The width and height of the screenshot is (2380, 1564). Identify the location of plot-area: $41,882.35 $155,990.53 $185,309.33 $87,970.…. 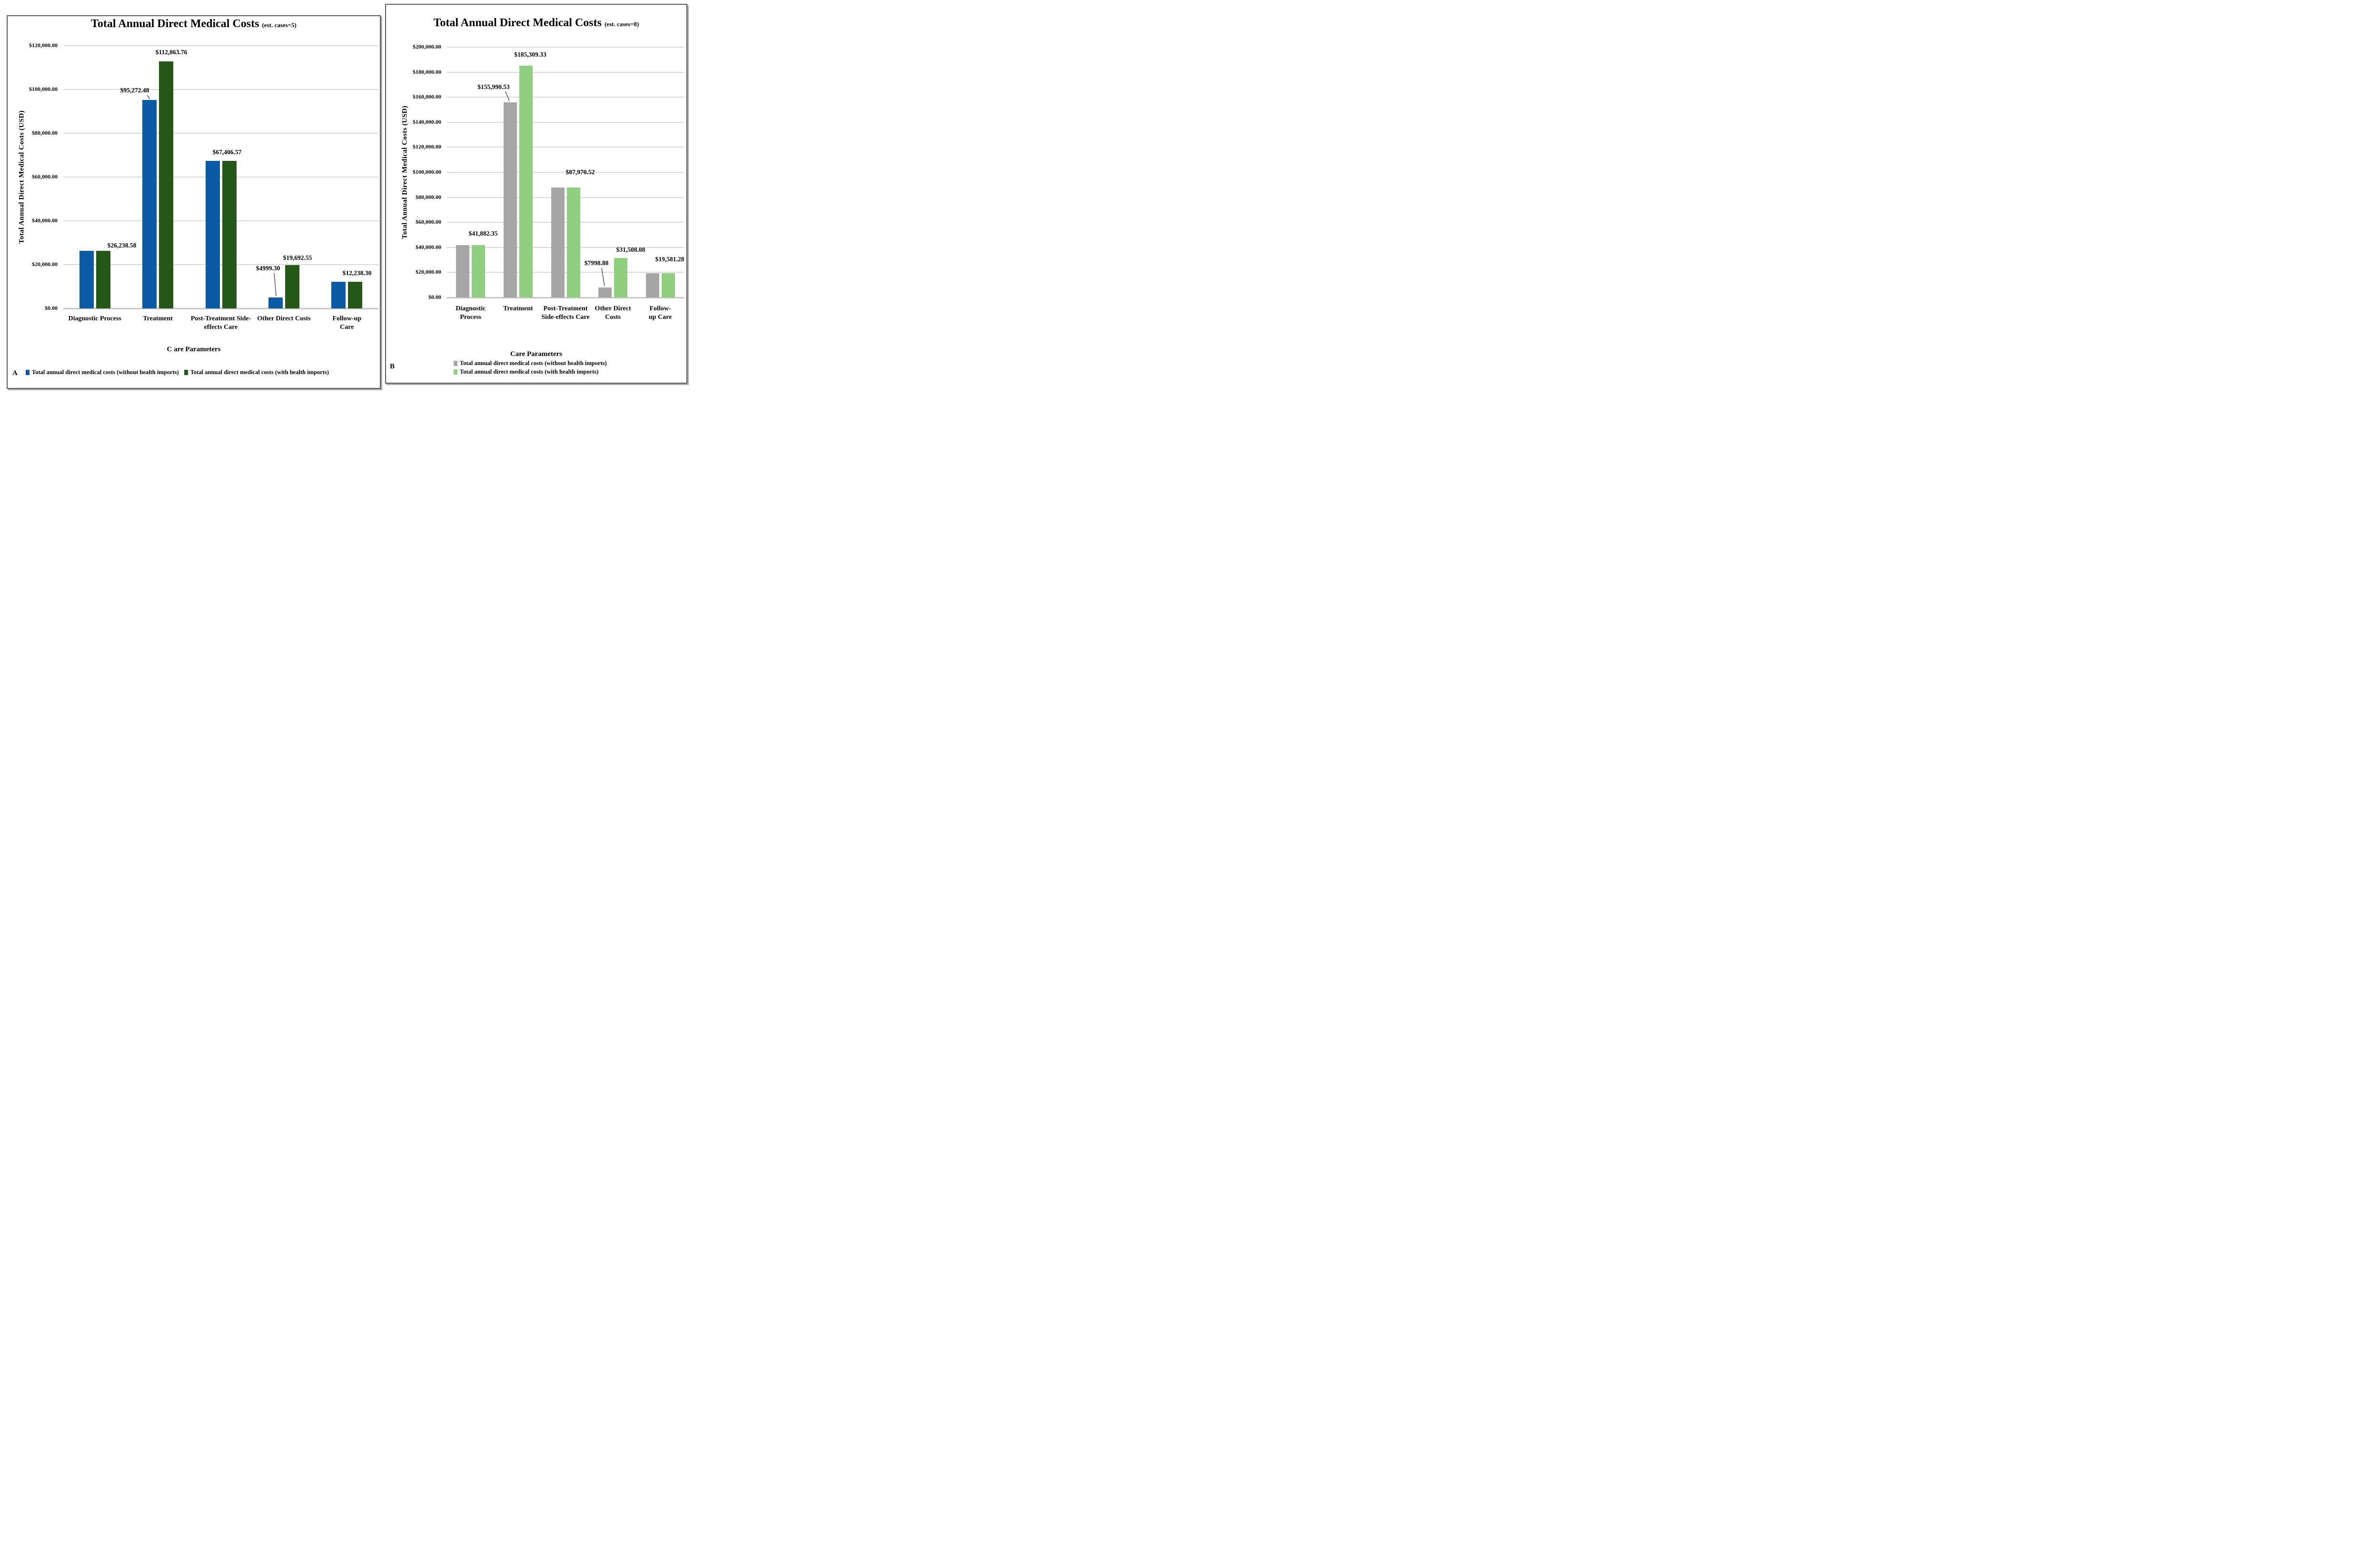
(565, 172).